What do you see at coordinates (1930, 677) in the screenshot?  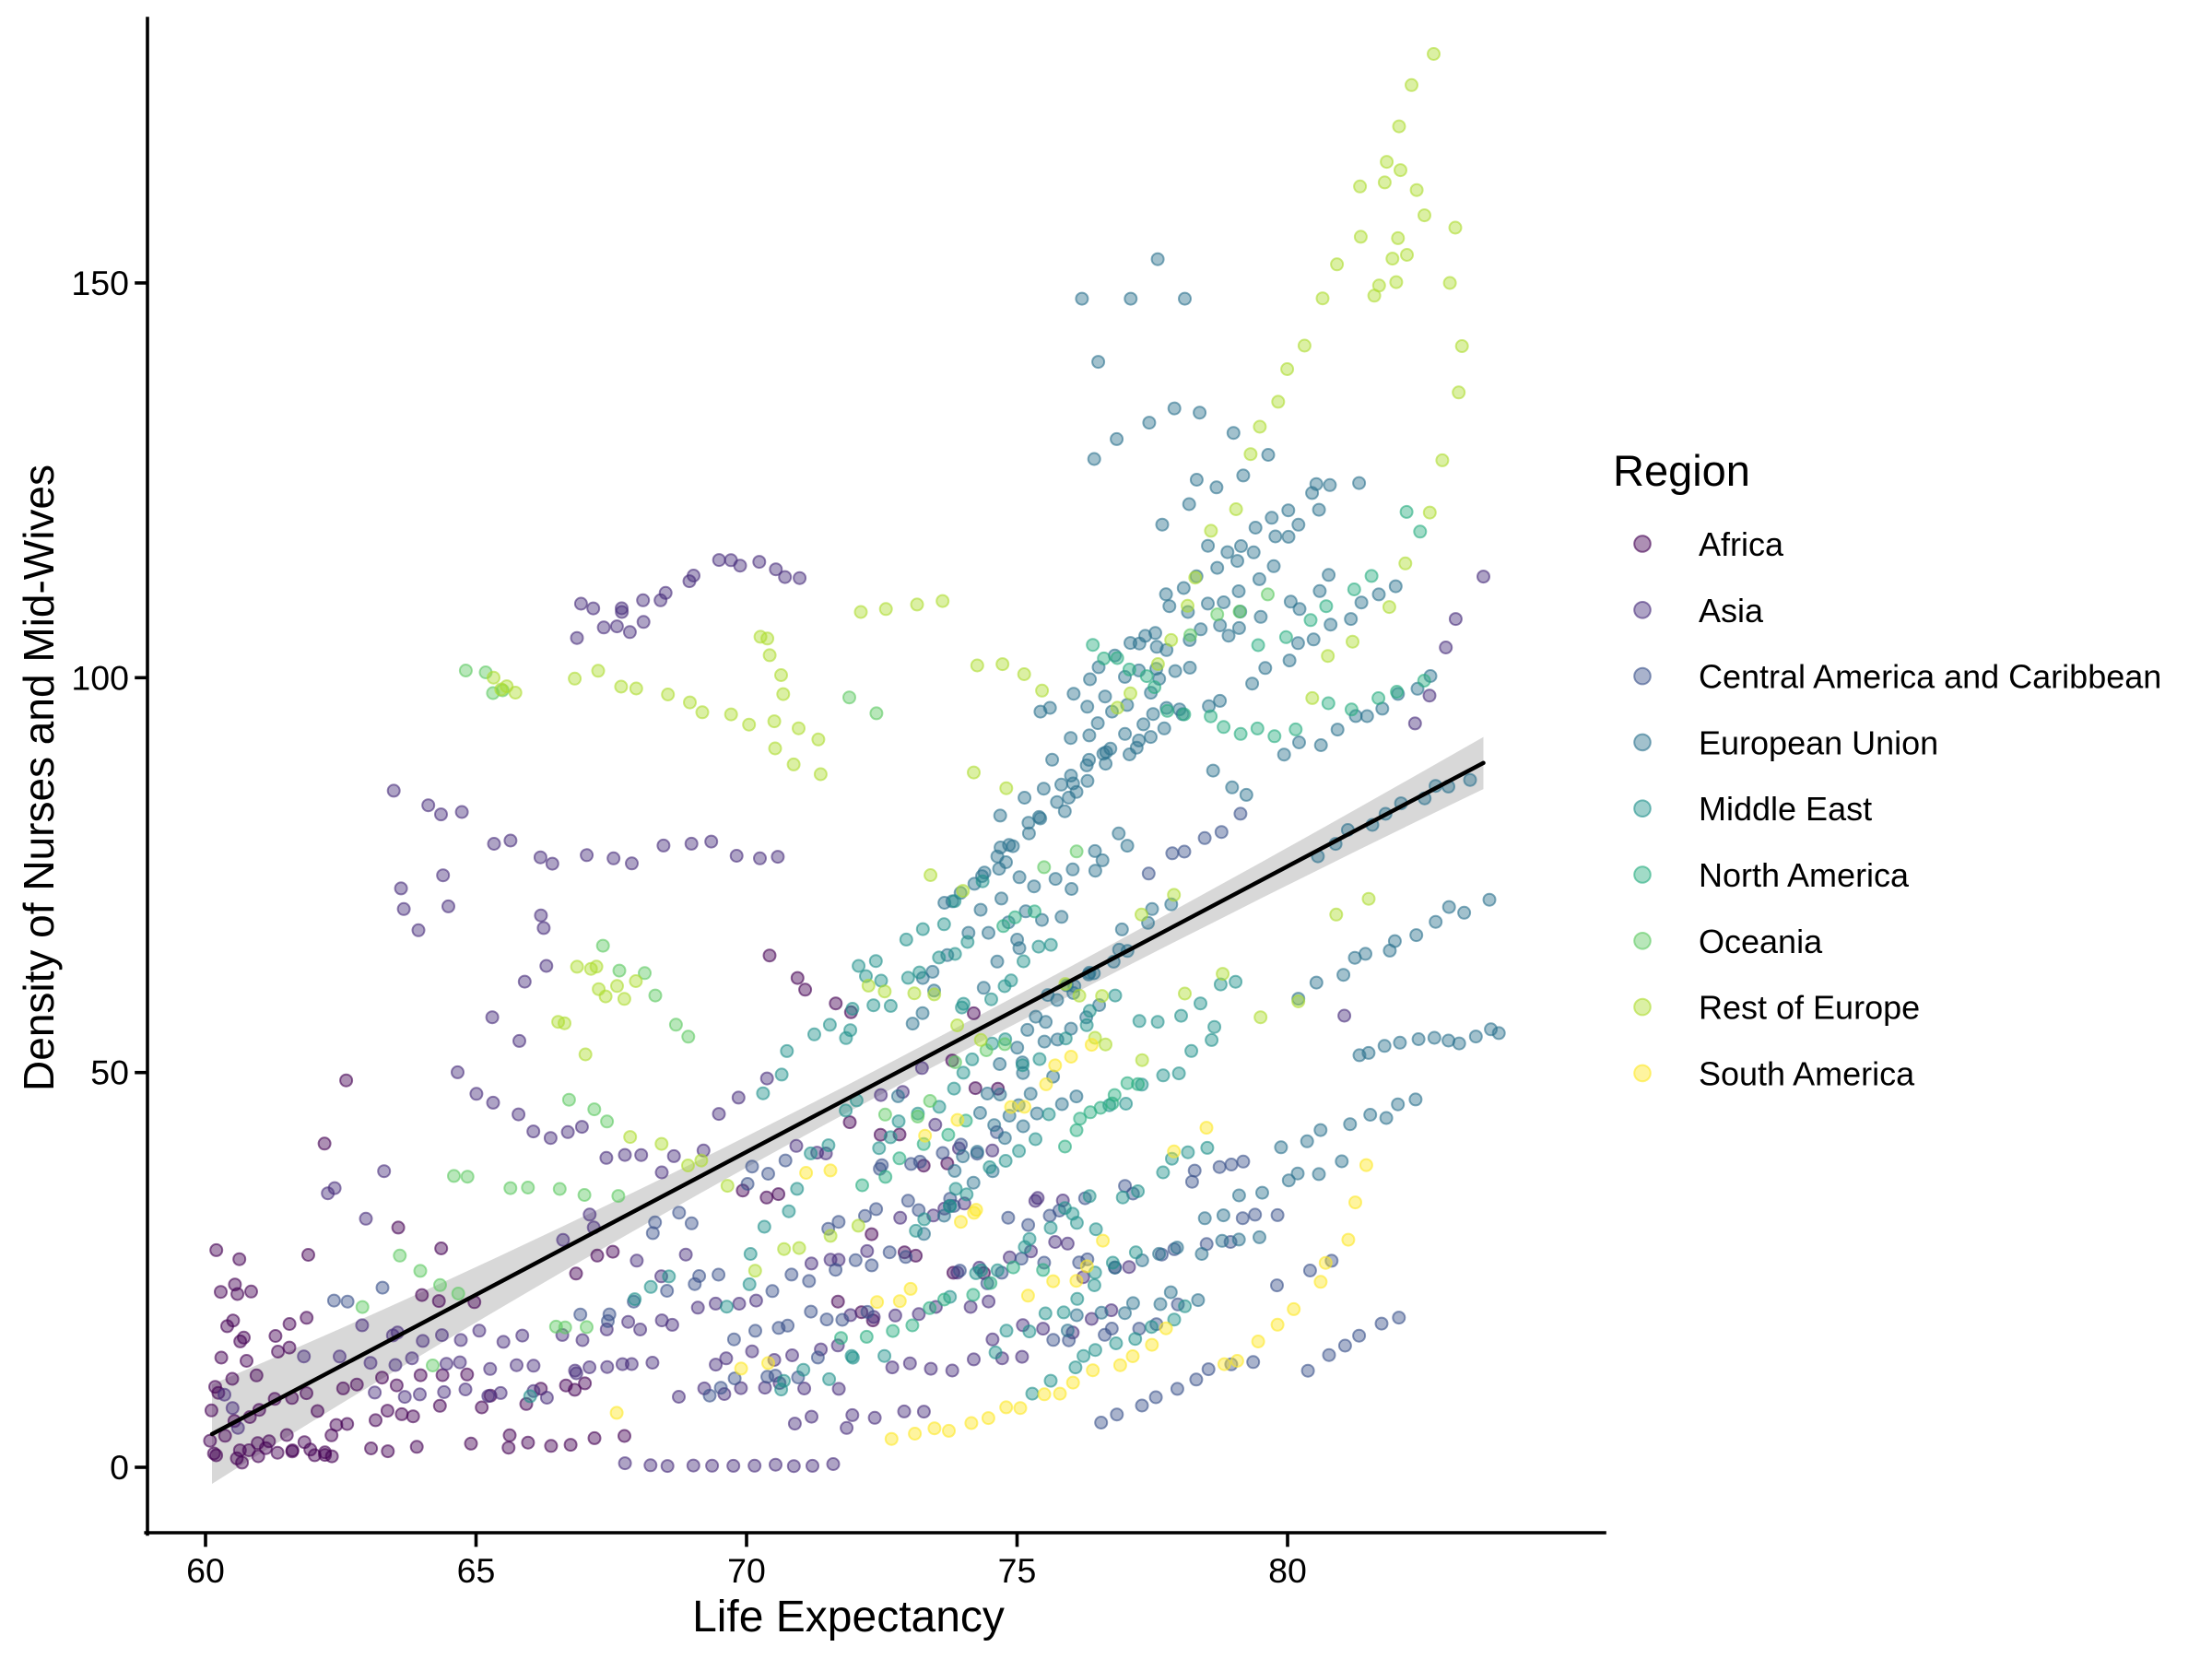 I see `svg-text: Central America and Caribbean` at bounding box center [1930, 677].